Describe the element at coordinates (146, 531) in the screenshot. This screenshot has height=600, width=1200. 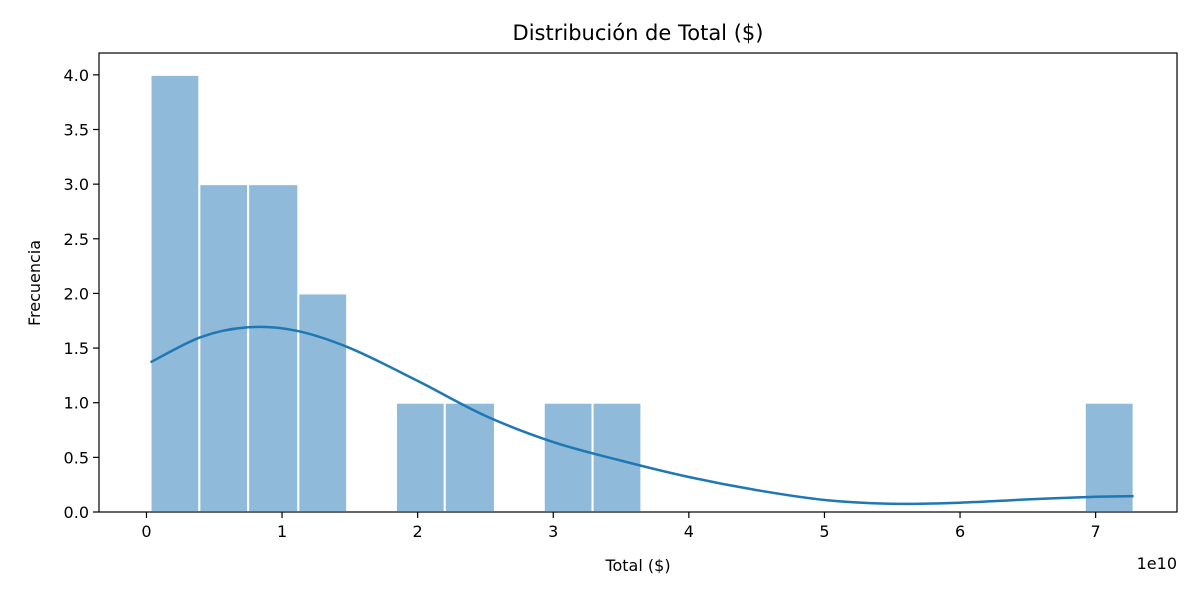
I see `x-tick-label: 0` at that location.